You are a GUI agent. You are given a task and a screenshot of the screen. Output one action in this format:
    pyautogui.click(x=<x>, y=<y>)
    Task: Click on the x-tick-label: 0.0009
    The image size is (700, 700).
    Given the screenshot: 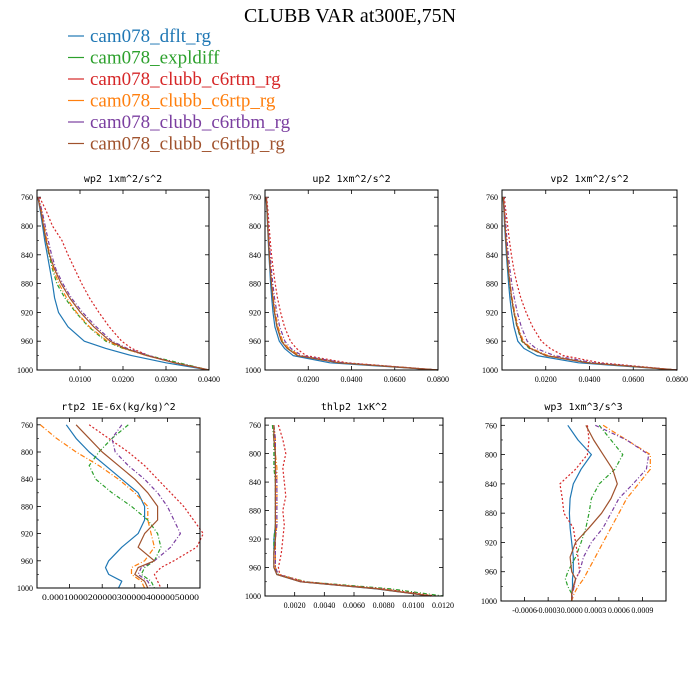 What is the action you would take?
    pyautogui.click(x=642, y=610)
    